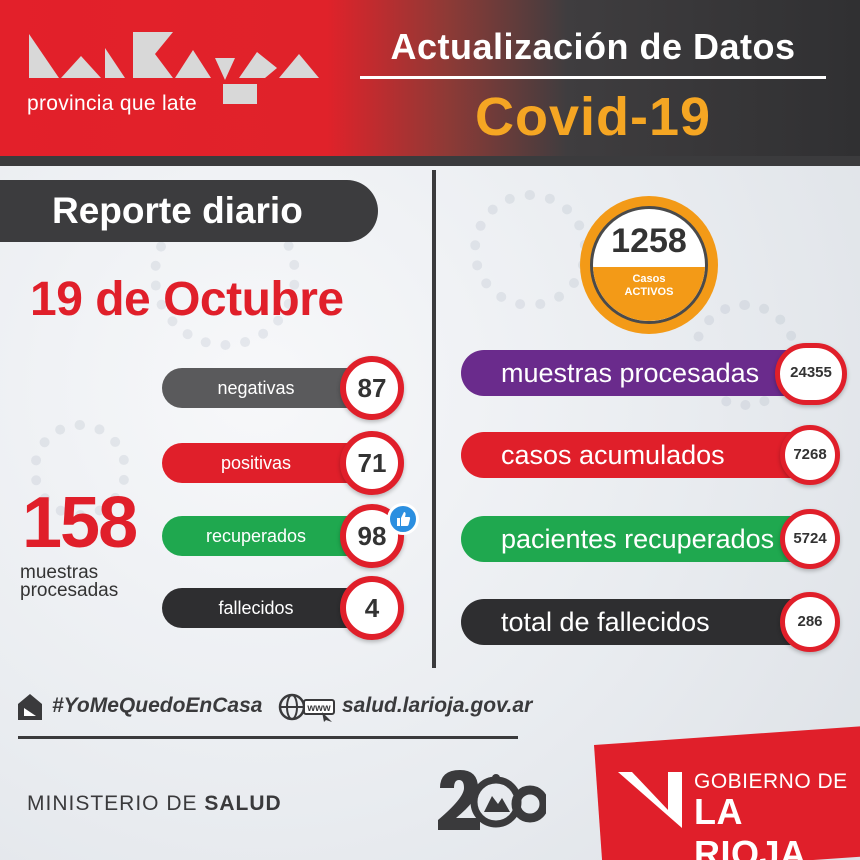  What do you see at coordinates (630, 373) in the screenshot?
I see `stat-label: muestras procesadas` at bounding box center [630, 373].